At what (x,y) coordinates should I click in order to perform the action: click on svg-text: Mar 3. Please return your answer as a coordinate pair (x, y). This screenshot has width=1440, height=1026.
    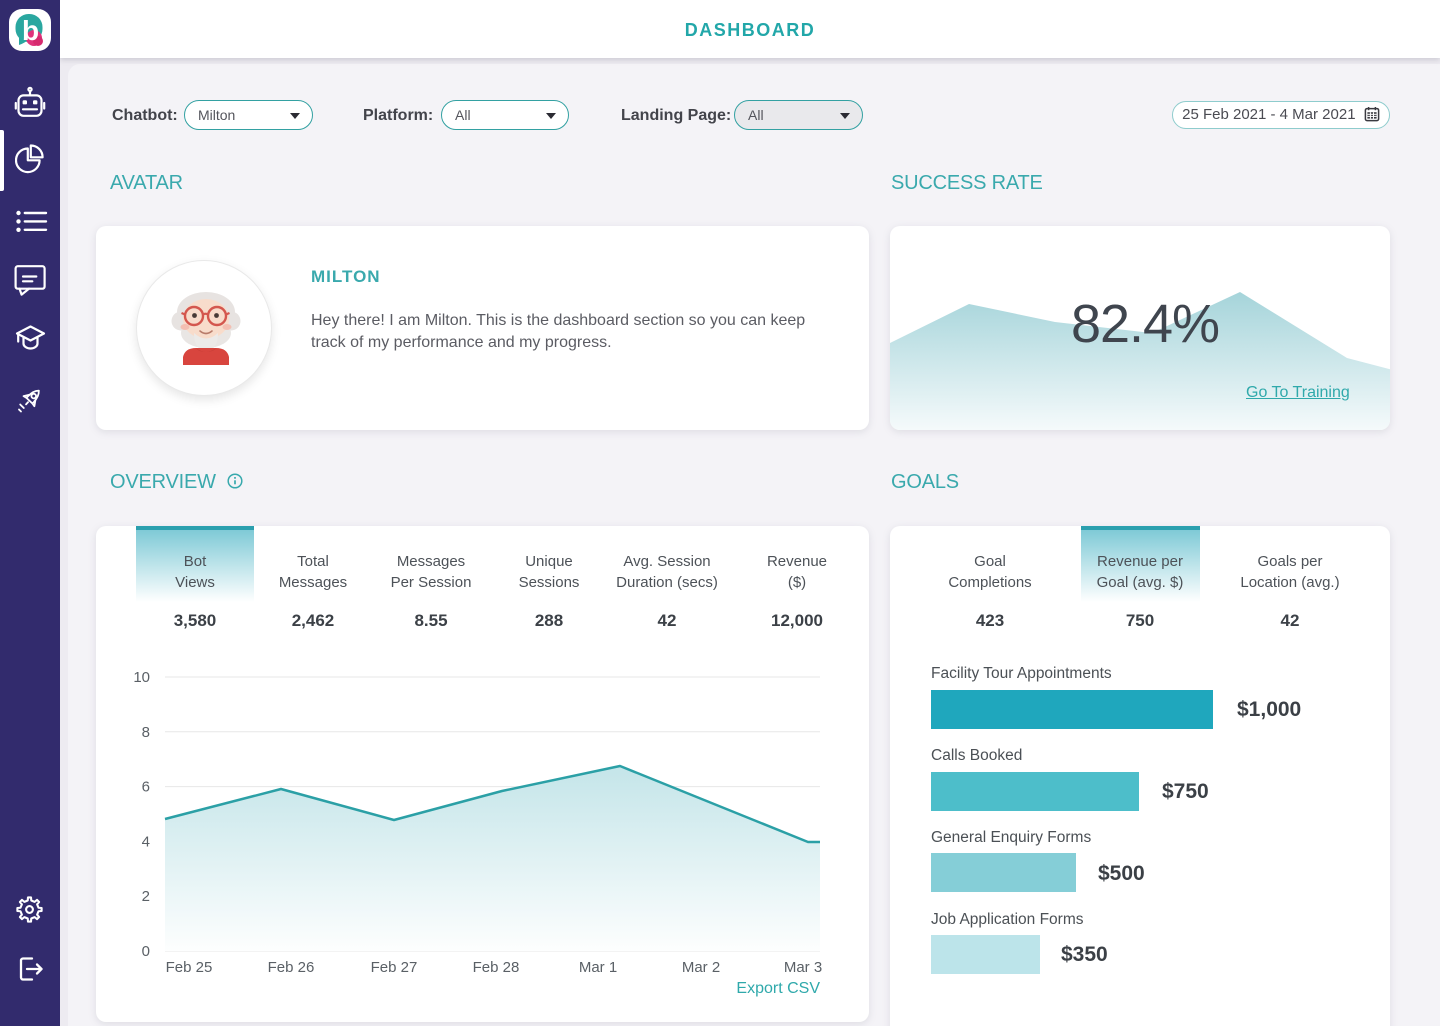
    Looking at the image, I should click on (803, 967).